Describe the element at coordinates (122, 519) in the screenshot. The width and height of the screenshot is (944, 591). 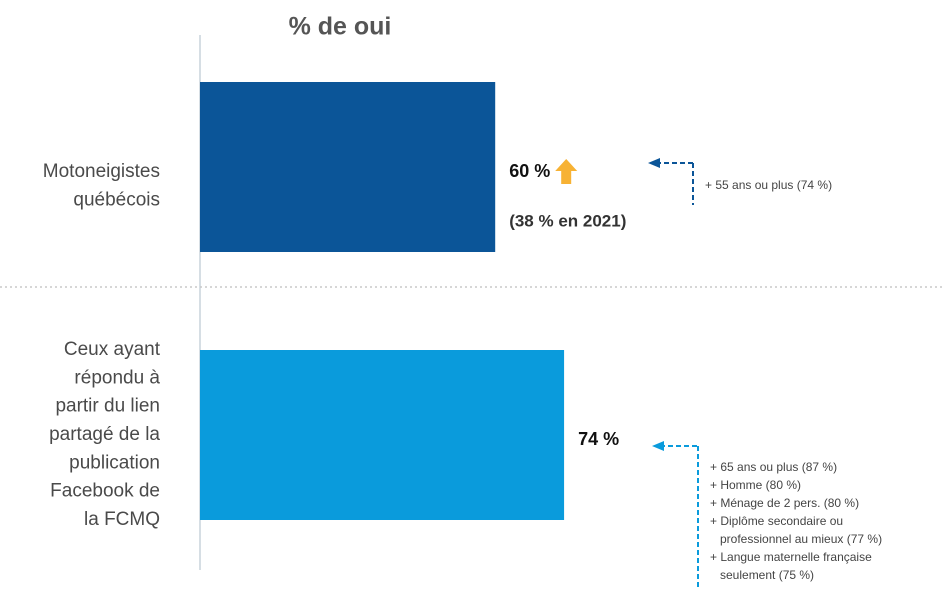
I see `category-label: la FCMQ` at that location.